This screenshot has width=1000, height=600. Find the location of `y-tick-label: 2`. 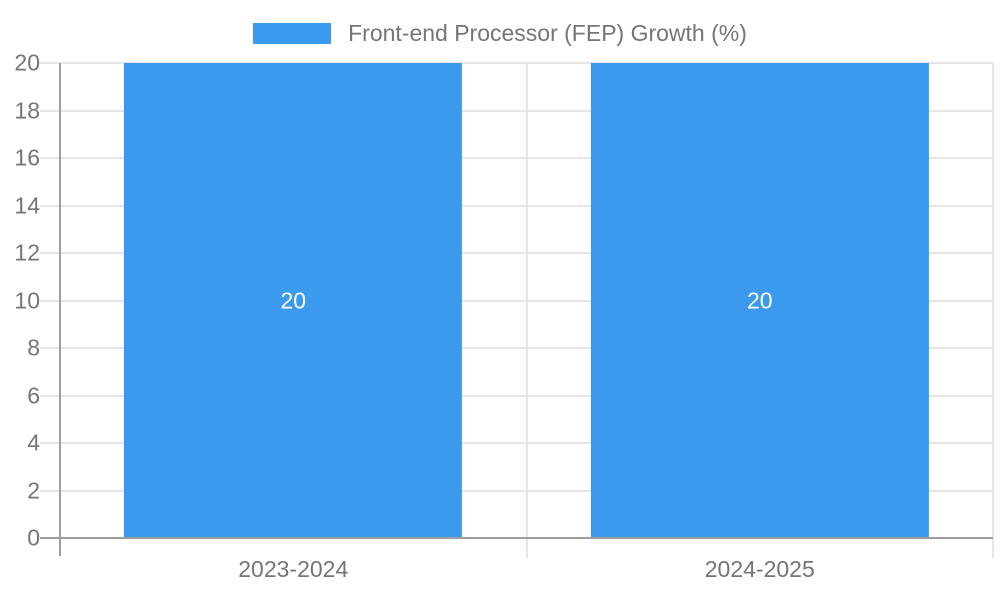

y-tick-label: 2 is located at coordinates (33, 490).